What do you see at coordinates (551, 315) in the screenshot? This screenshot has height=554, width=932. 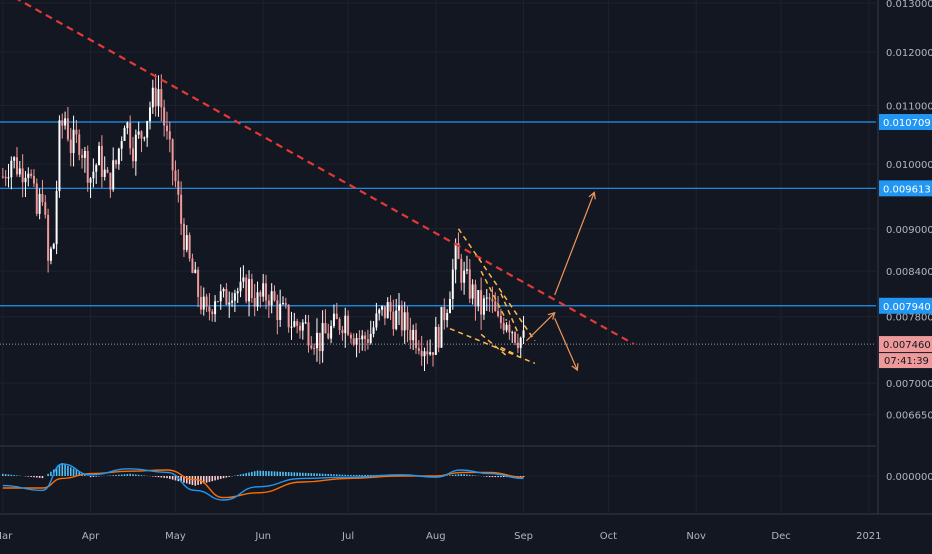 I see `projection-arrowhead` at bounding box center [551, 315].